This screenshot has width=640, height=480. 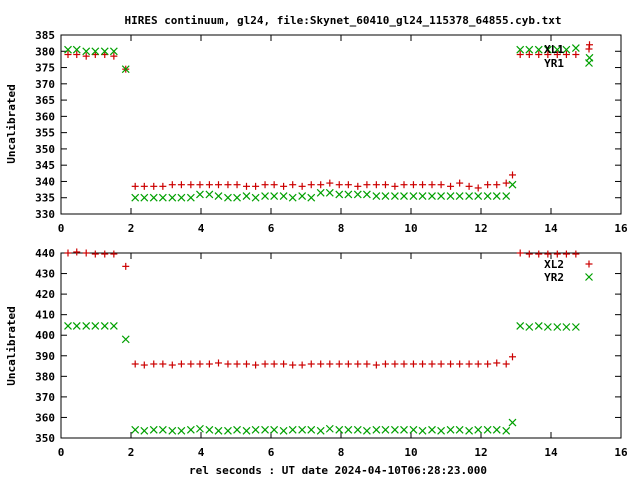 What do you see at coordinates (45, 149) in the screenshot?
I see `y-tick-label: 350` at bounding box center [45, 149].